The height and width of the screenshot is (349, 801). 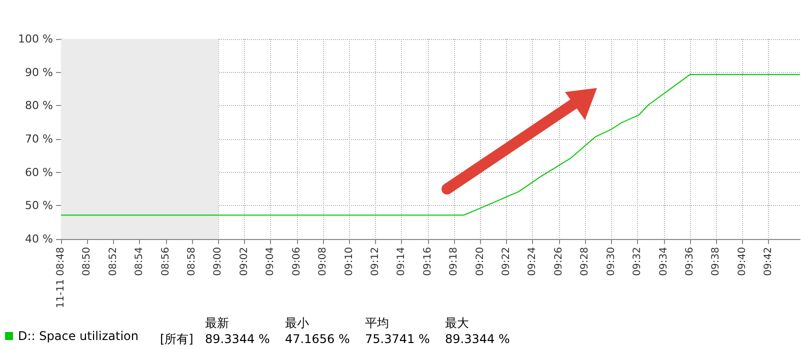 What do you see at coordinates (78, 336) in the screenshot?
I see `legend-label: D:: Space utilization` at bounding box center [78, 336].